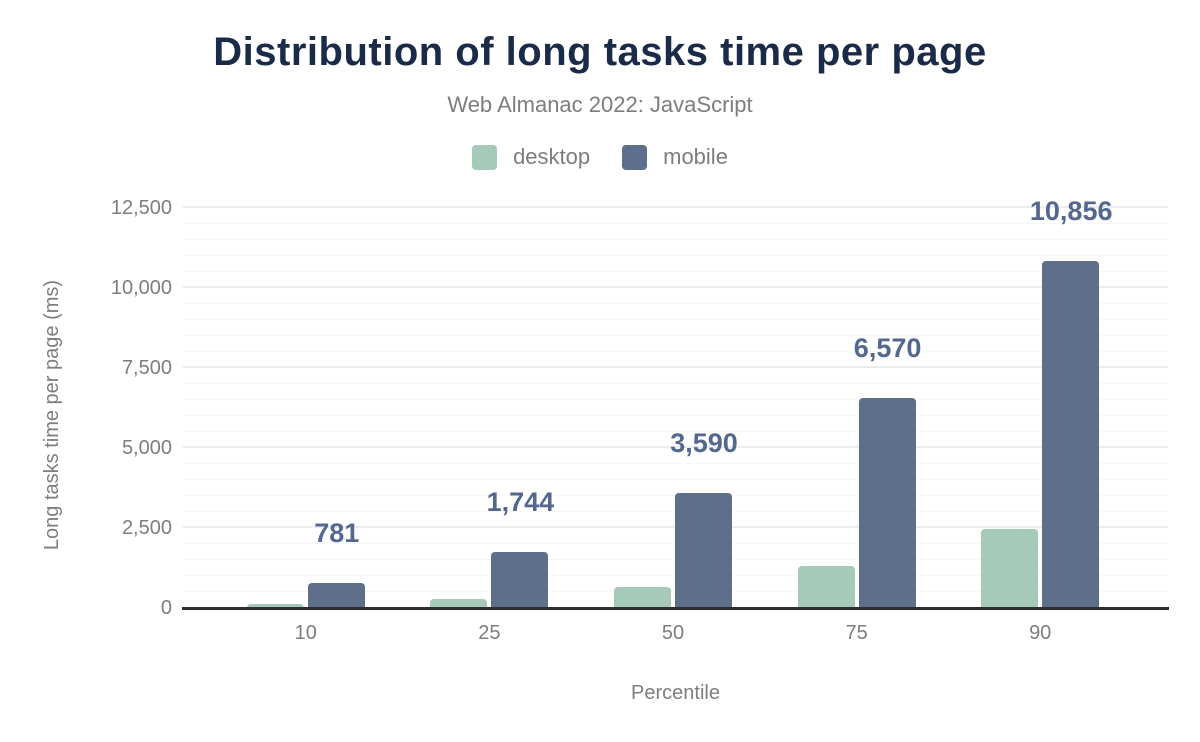 This screenshot has width=1200, height=742. What do you see at coordinates (856, 633) in the screenshot?
I see `x-tick-label-75: 75` at bounding box center [856, 633].